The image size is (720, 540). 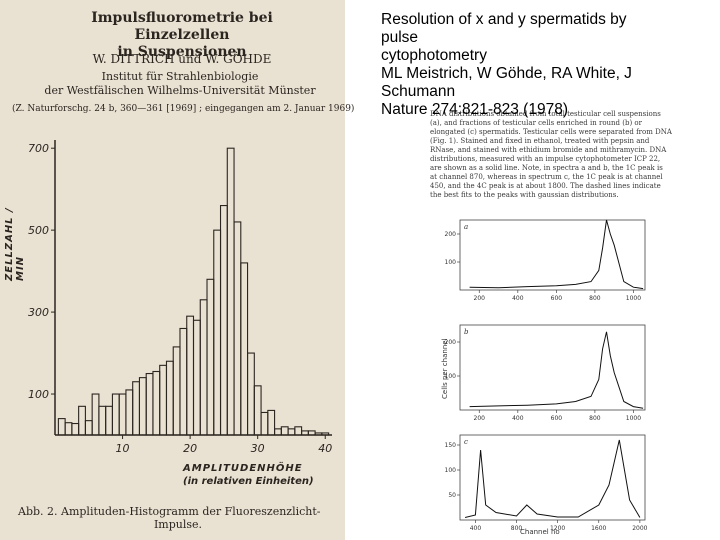 What do you see at coordinates (258, 448) in the screenshot?
I see `histogram-x-tick-label: 30` at bounding box center [258, 448].